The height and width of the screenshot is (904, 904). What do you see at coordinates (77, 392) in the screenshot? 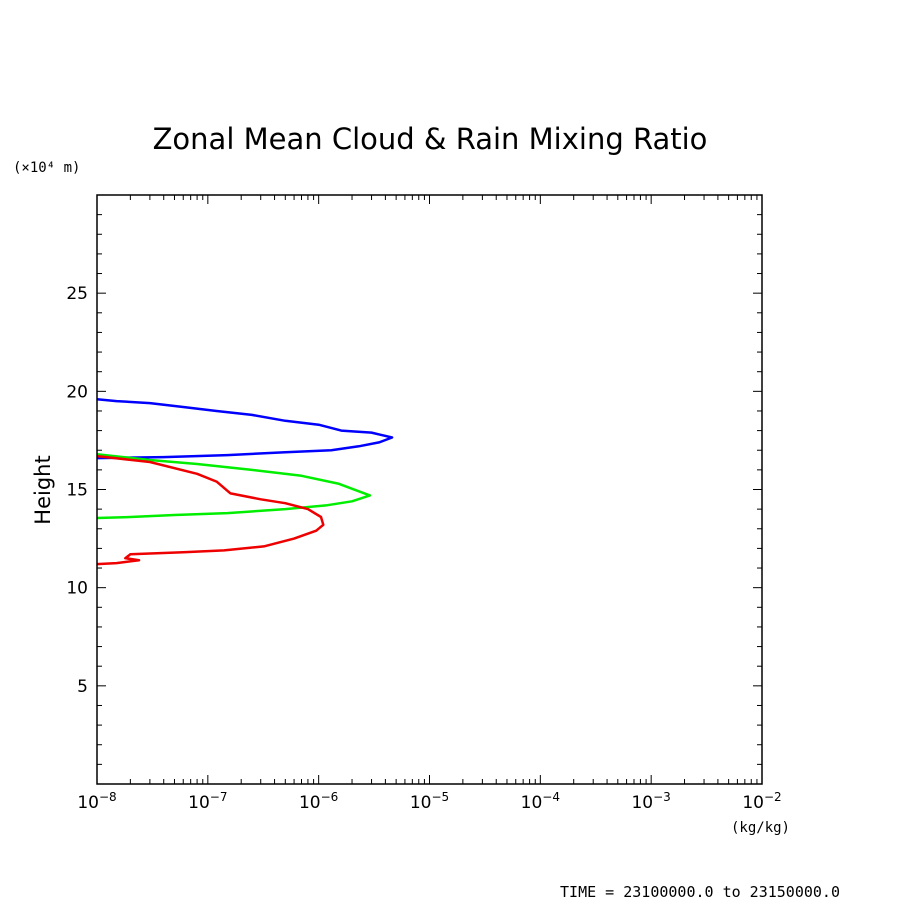
I see `y-tick-label: 20` at bounding box center [77, 392].